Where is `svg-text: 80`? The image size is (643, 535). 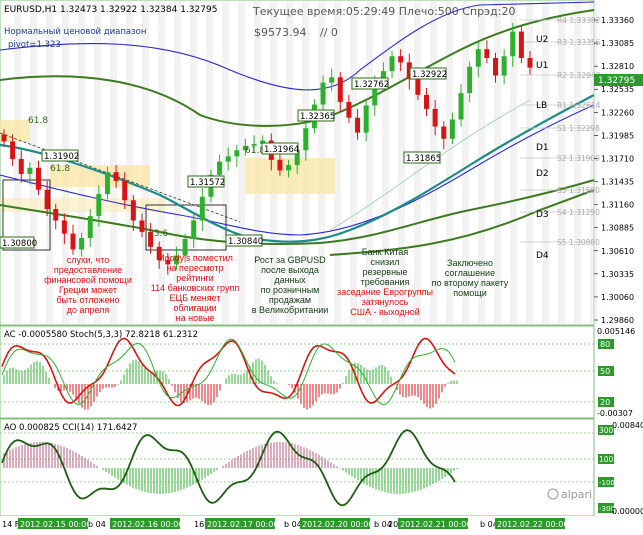
svg-text: 80 is located at coordinates (605, 344).